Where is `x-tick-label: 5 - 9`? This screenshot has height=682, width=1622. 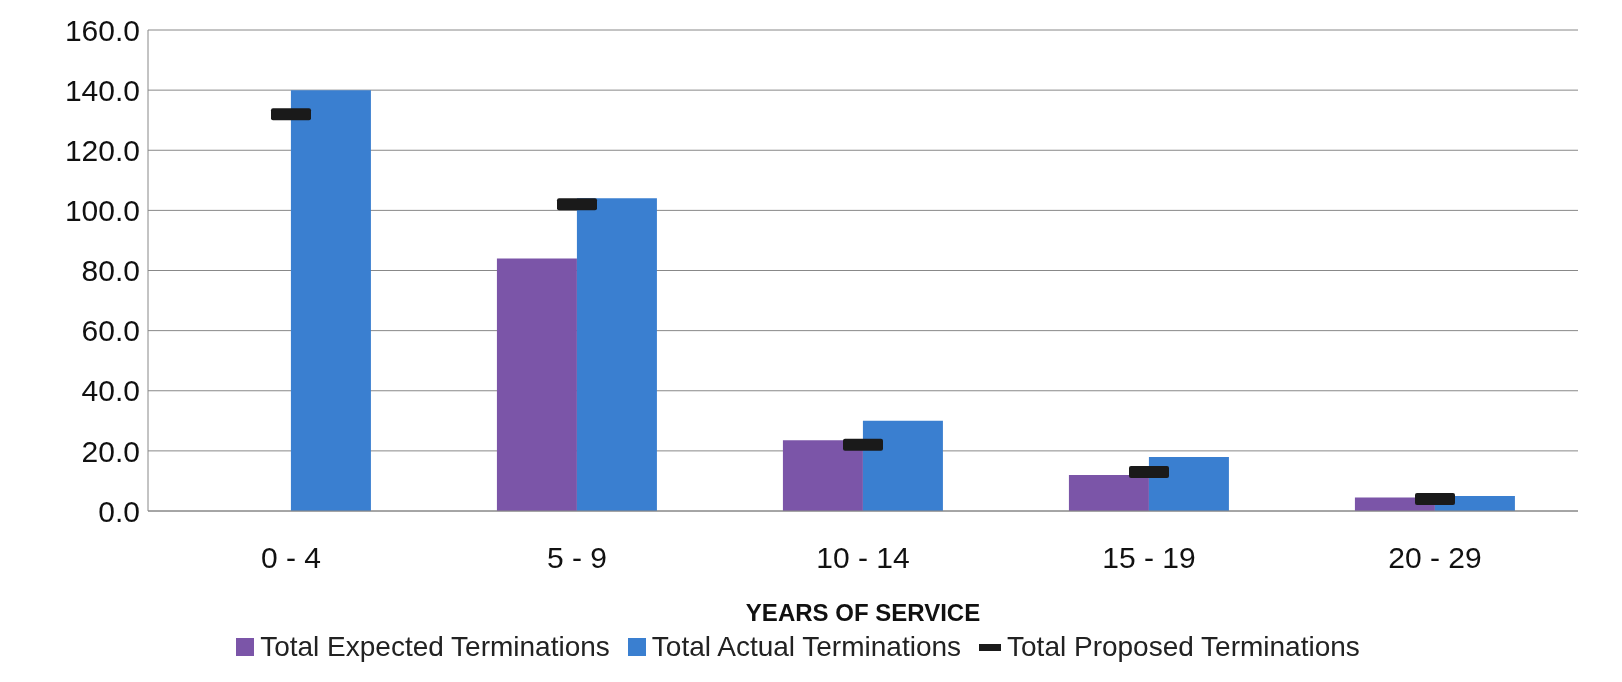 x-tick-label: 5 - 9 is located at coordinates (577, 558).